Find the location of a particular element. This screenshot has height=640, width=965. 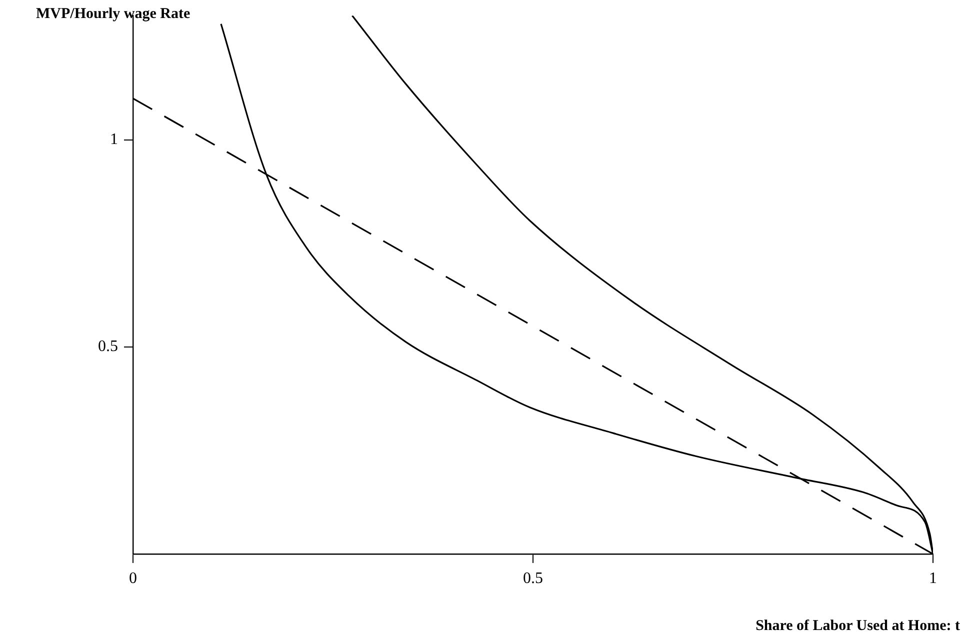

x-tick-label: 0.5 is located at coordinates (533, 578).